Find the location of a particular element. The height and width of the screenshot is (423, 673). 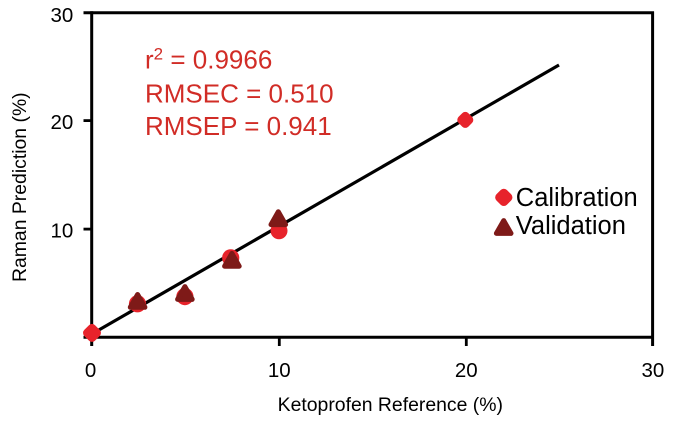

svg-text: Ketoprofen Reference (%) is located at coordinates (390, 405).